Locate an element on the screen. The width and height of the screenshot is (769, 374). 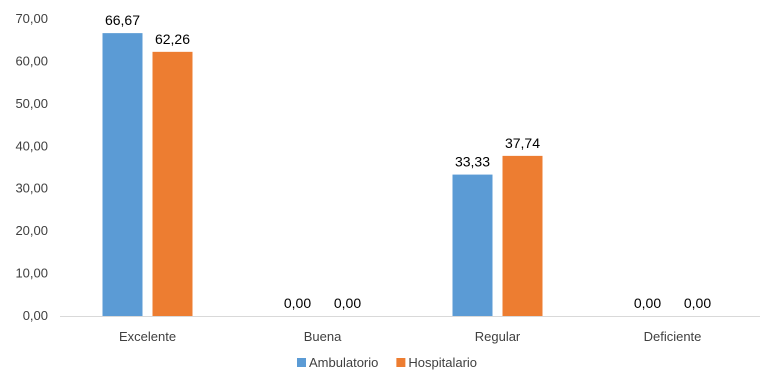
bar-ambulatorio-excelente is located at coordinates (122, 174).